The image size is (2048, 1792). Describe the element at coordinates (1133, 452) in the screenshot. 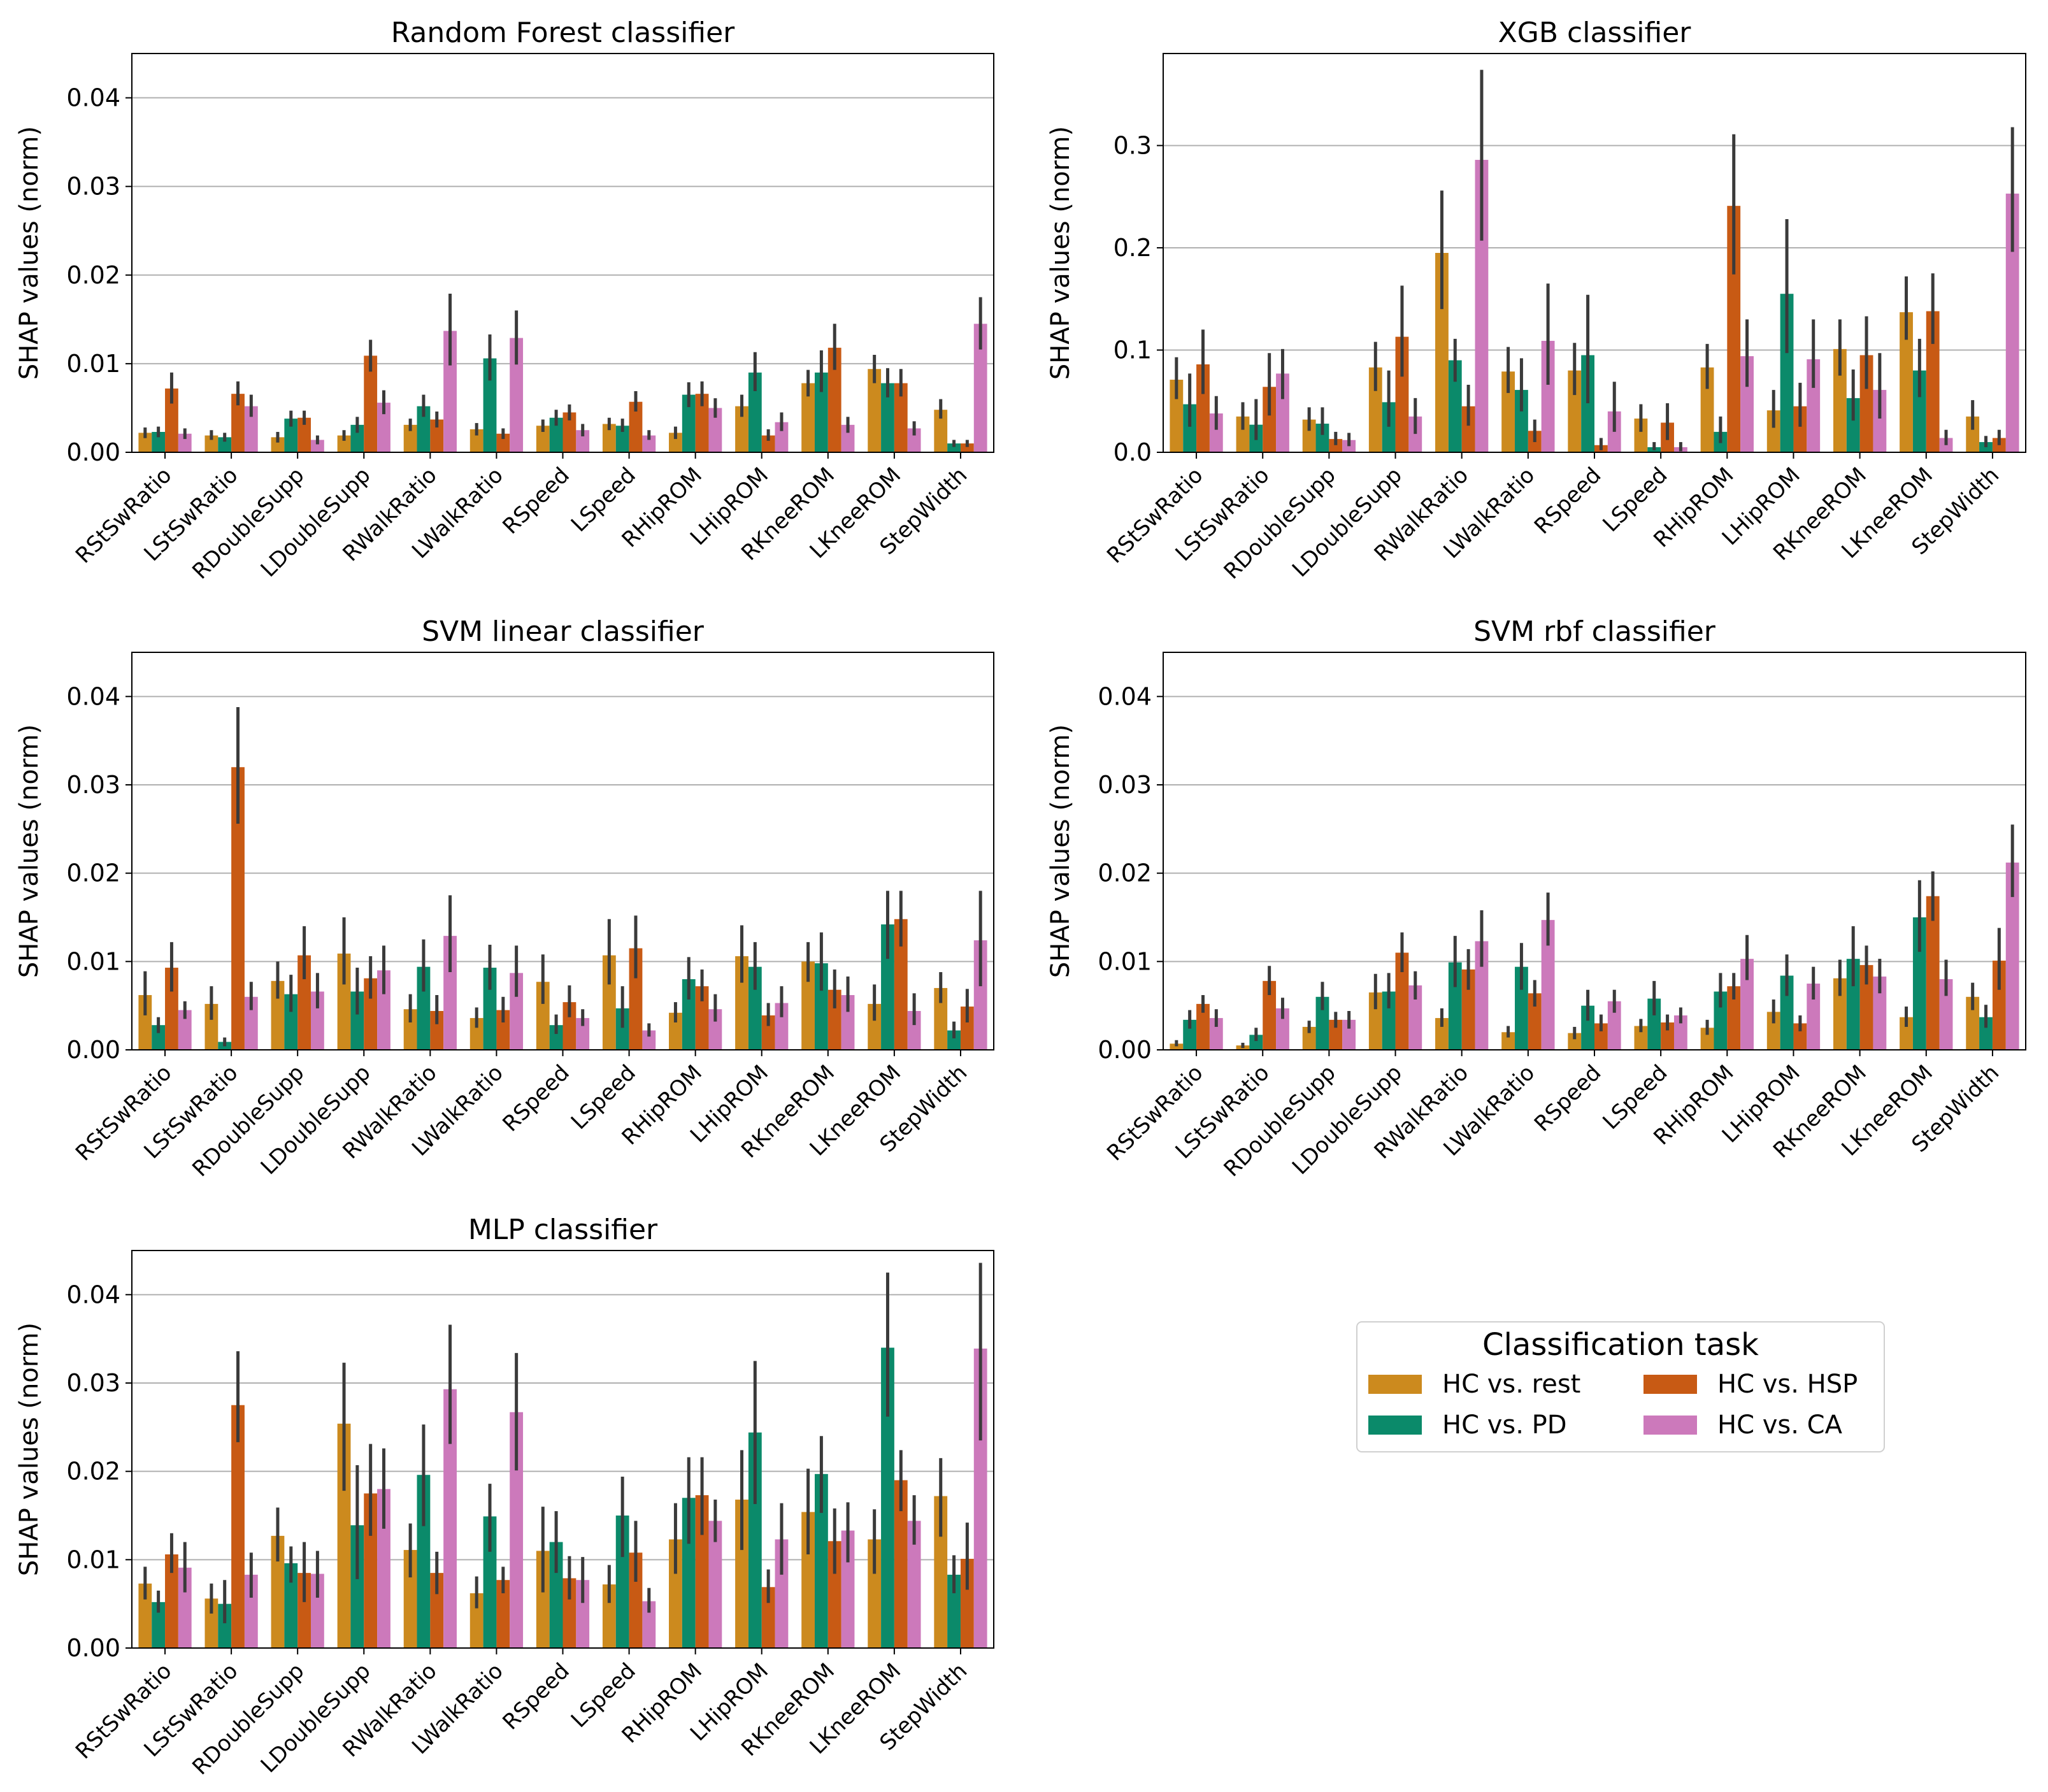

I see `y-tick-label: 0.0` at that location.